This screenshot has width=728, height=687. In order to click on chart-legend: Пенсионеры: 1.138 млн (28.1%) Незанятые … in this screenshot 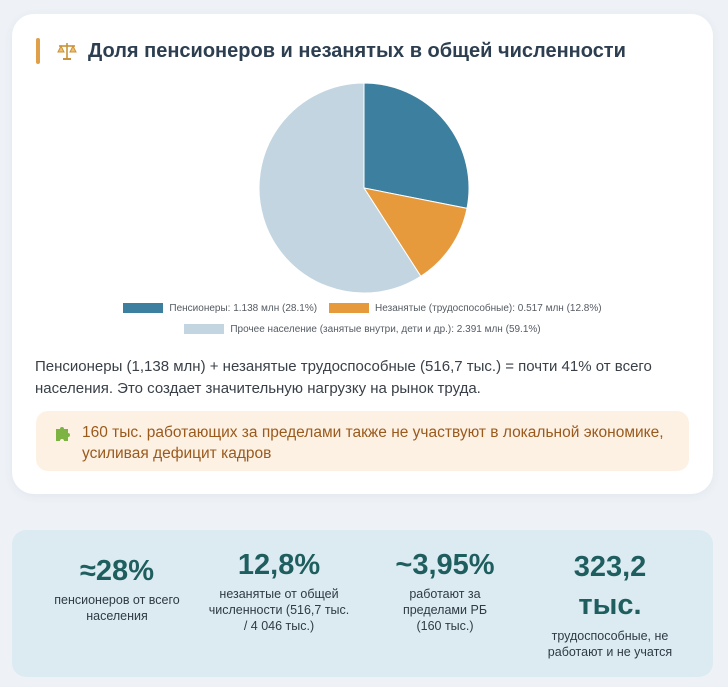, I will do `click(362, 320)`.